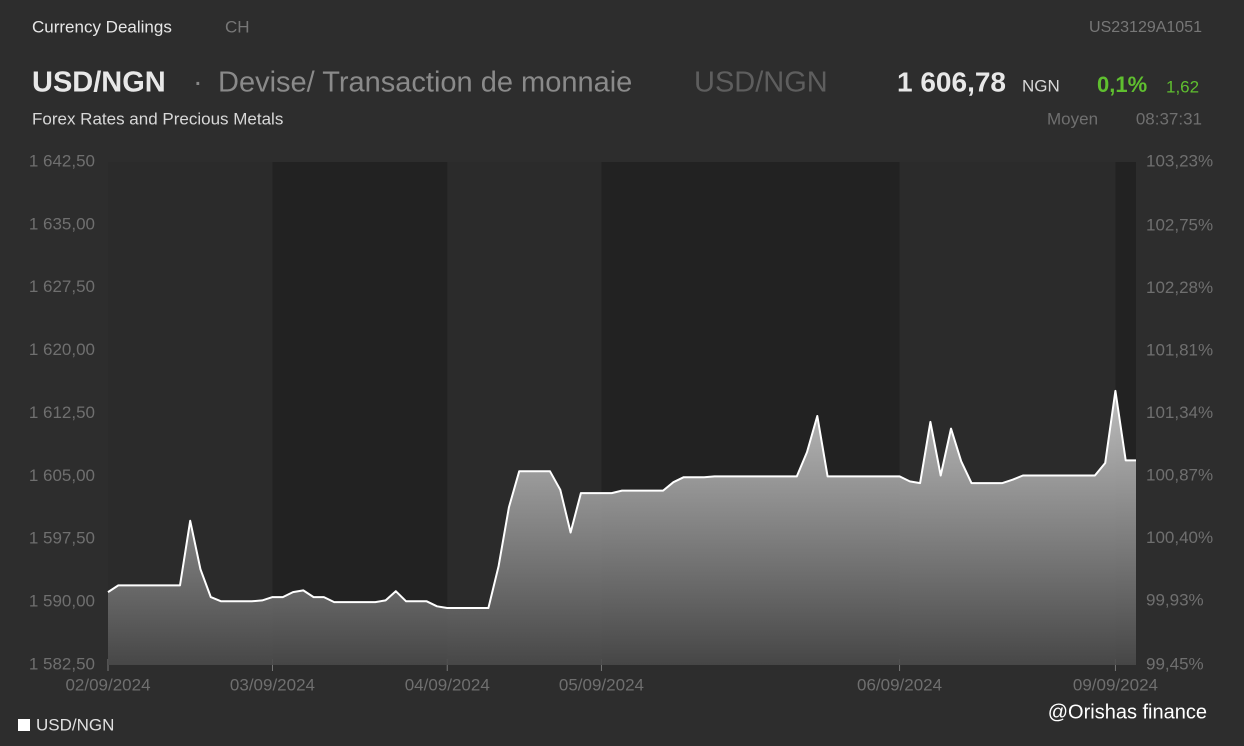  I want to click on y-tick-label: 1 597,50, so click(62, 538).